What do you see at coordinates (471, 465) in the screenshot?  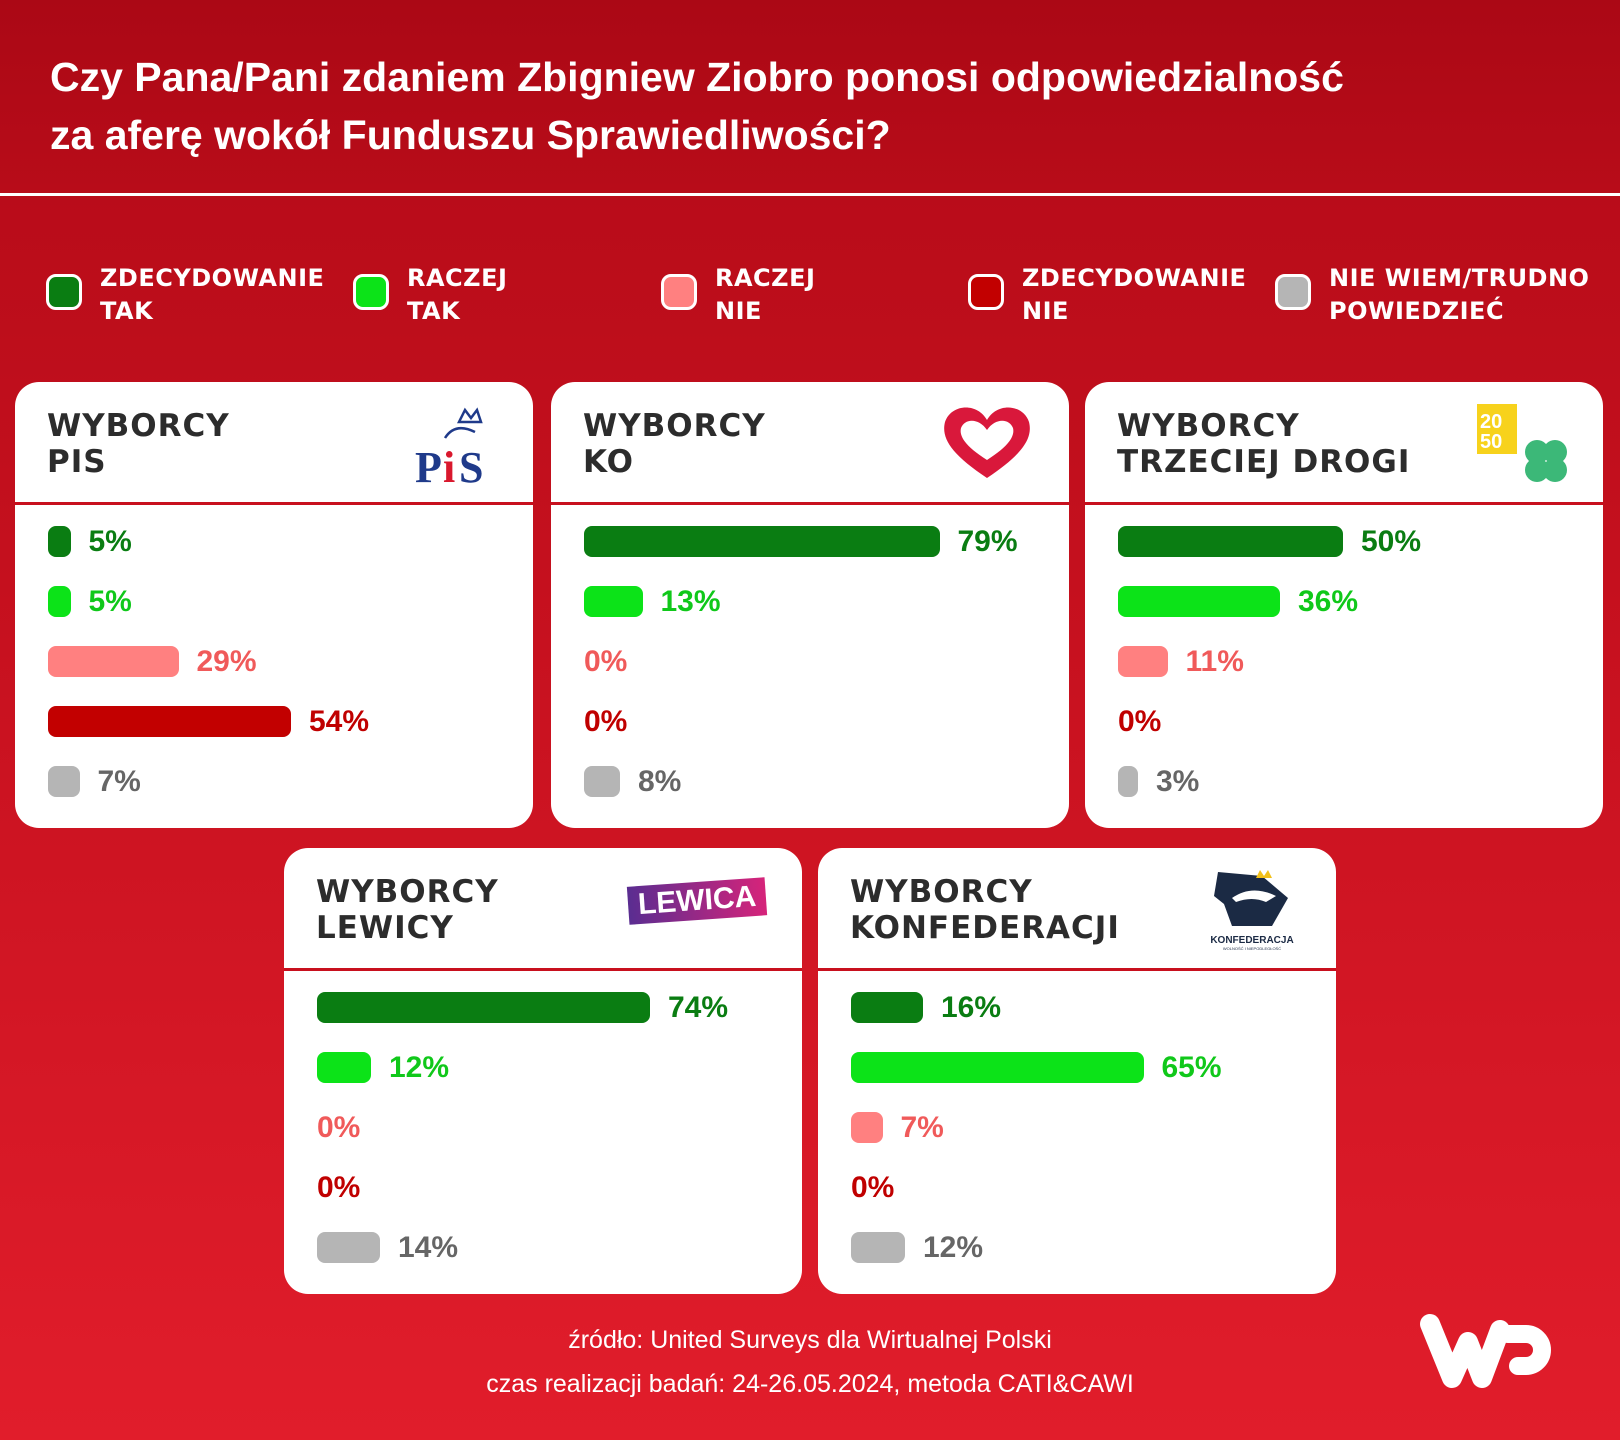 I see `svg-text: S` at bounding box center [471, 465].